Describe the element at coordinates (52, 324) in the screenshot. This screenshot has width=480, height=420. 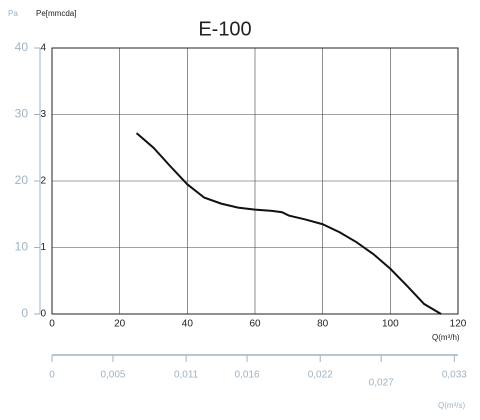
I see `x-tick-label: 0` at that location.